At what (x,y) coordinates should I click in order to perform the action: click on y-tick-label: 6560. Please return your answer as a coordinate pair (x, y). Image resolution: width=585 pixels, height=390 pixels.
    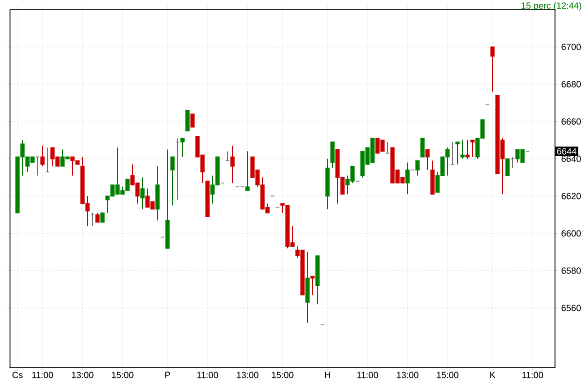
    Looking at the image, I should click on (571, 308).